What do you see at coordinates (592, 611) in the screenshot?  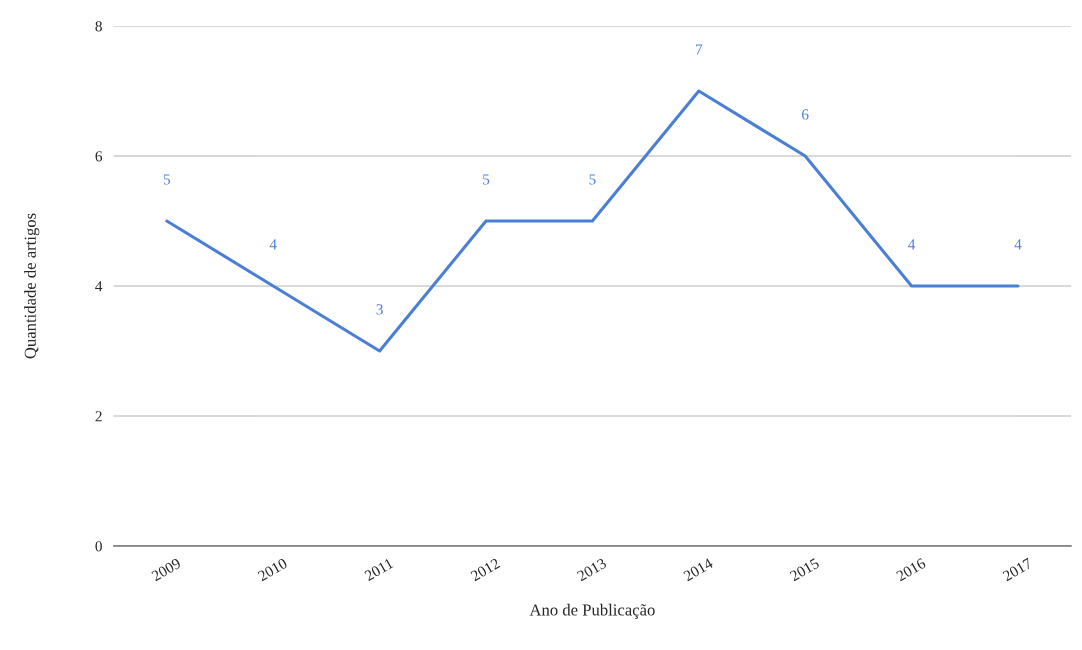 I see `x-axis-title: Ano de Publicação` at bounding box center [592, 611].